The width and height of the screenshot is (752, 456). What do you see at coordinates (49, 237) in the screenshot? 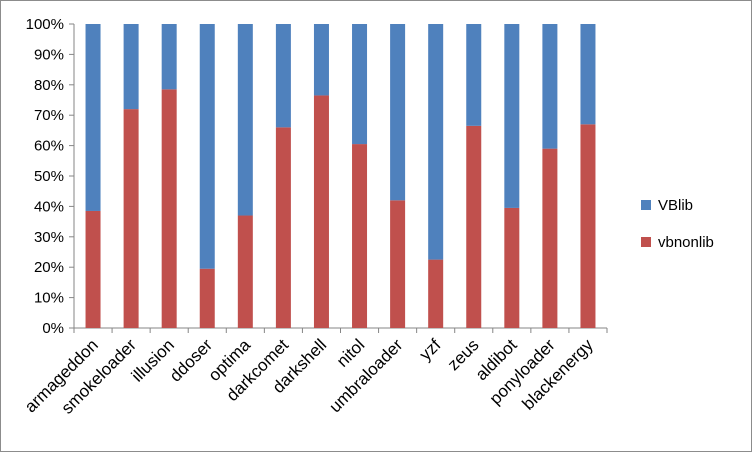
I see `y-tick-label: 30%` at bounding box center [49, 237].